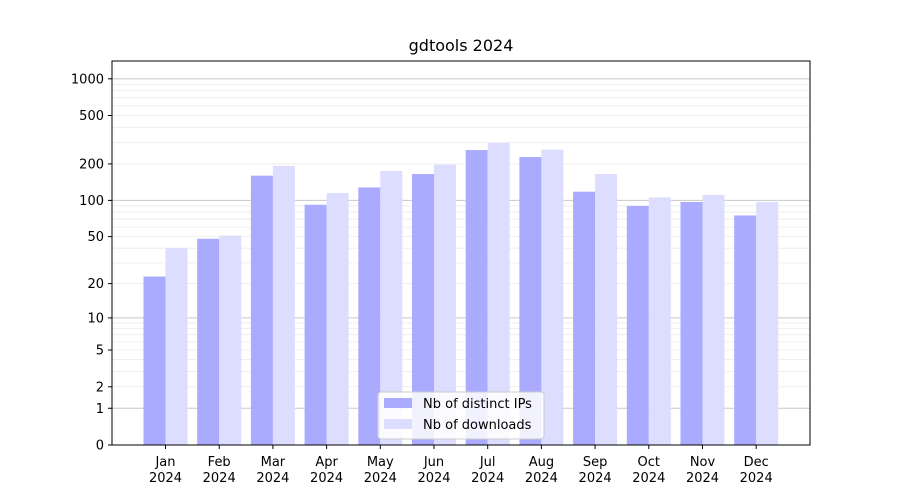 Image resolution: width=900 pixels, height=500 pixels. I want to click on x-tick-label-month: Jun, so click(433, 462).